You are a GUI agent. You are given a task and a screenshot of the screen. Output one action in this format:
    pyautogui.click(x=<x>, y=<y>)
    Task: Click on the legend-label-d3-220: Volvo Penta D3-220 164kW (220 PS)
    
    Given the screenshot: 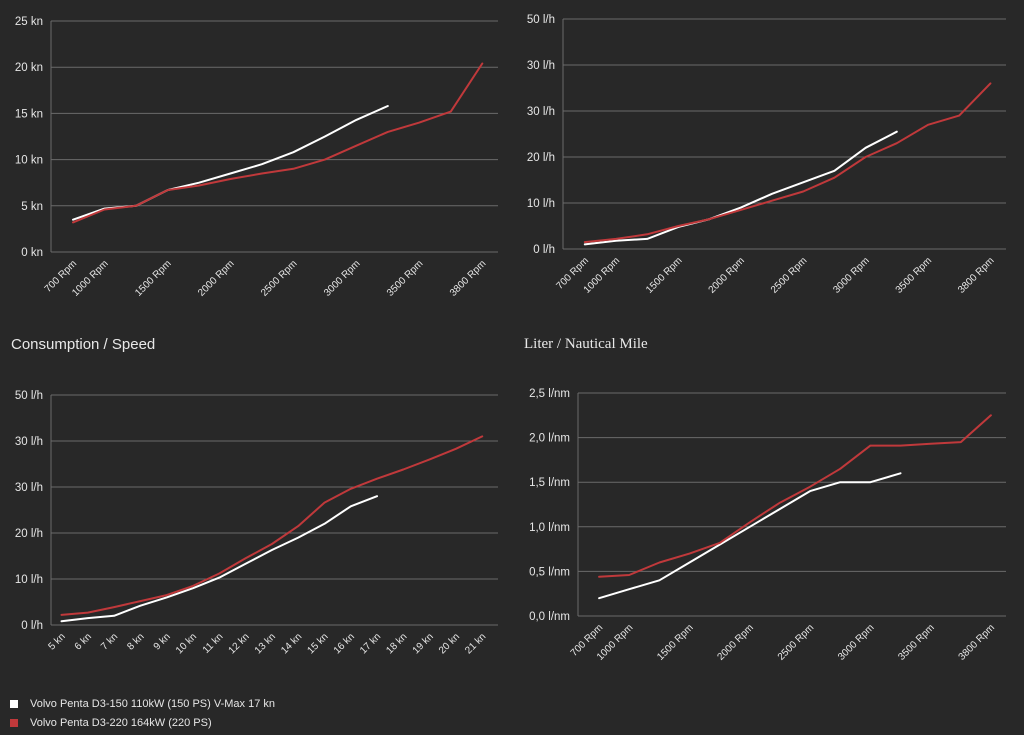 What is the action you would take?
    pyautogui.click(x=121, y=722)
    